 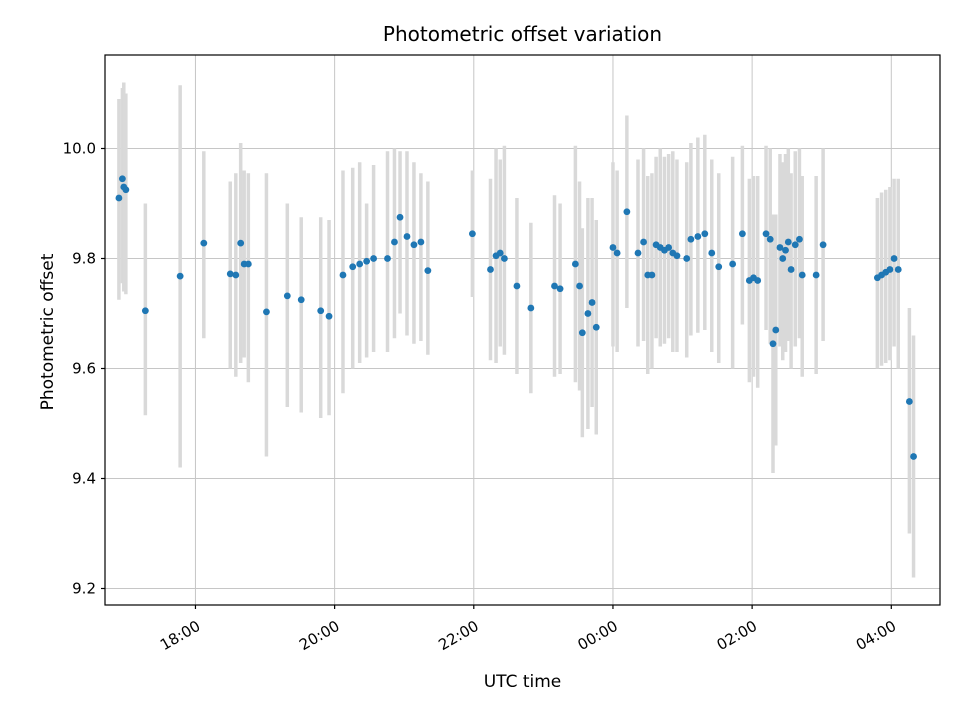 I want to click on y-tick-labels-group: 9.2 9.4 9.6 9.8 10.0, so click(x=84, y=369).